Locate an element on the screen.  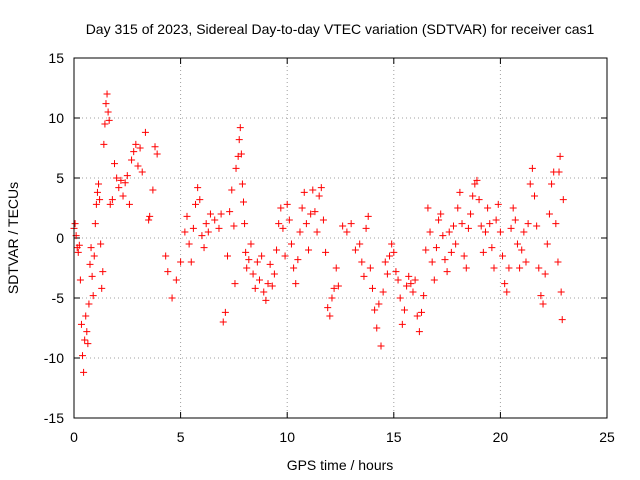
y-tick-label: -15 is located at coordinates (54, 418).